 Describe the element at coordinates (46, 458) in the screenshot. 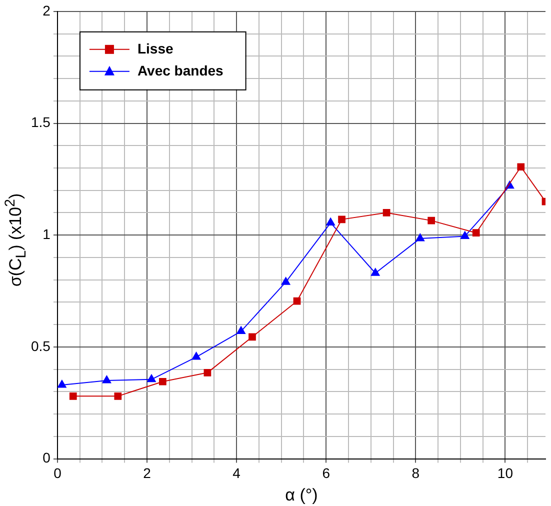

I see `y-tick-label: 0` at that location.